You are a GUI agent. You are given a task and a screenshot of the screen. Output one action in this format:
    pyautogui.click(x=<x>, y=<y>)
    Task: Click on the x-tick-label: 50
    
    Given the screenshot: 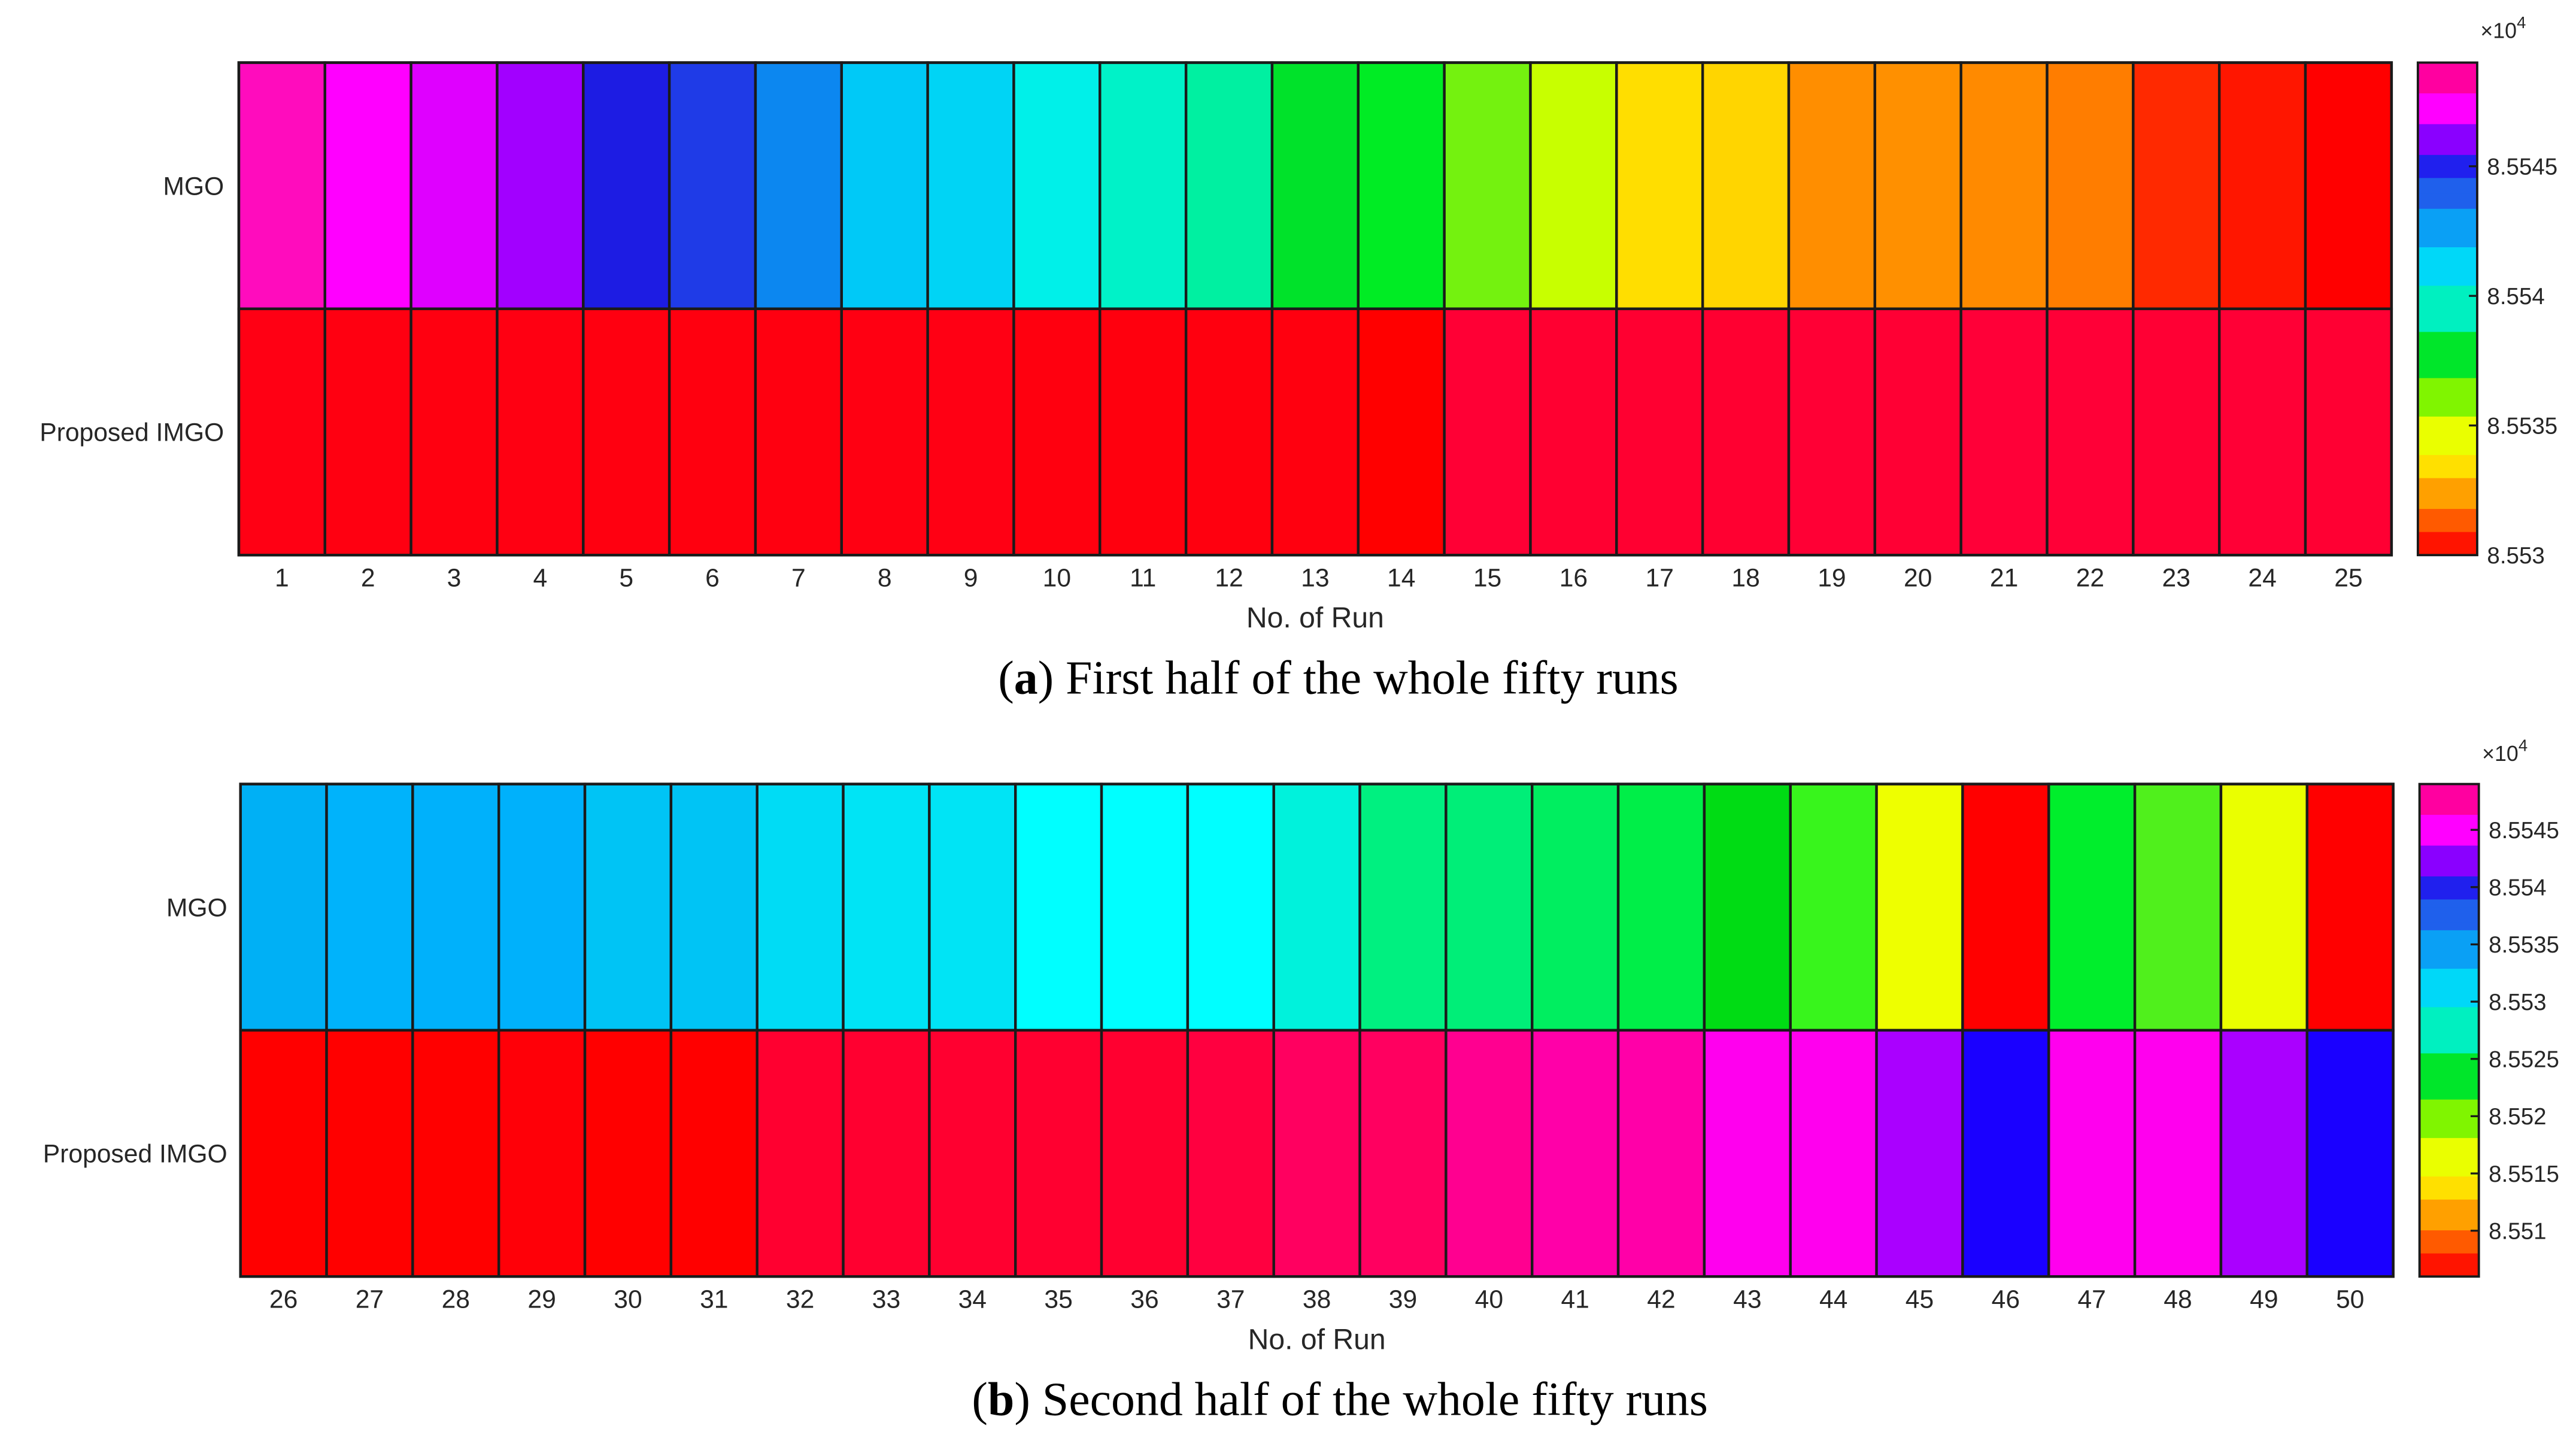 What is the action you would take?
    pyautogui.click(x=2350, y=1299)
    